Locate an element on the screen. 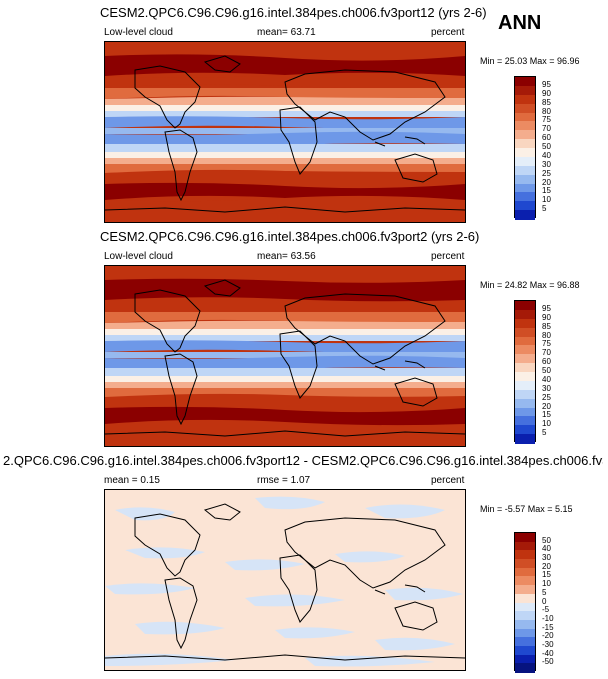  panel3-colorbar-label: -5 is located at coordinates (546, 610).